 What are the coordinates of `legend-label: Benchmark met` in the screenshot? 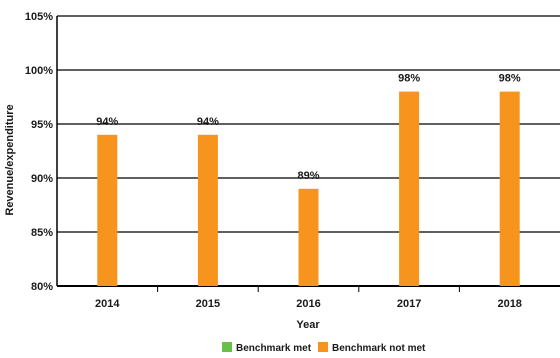 It's located at (274, 348).